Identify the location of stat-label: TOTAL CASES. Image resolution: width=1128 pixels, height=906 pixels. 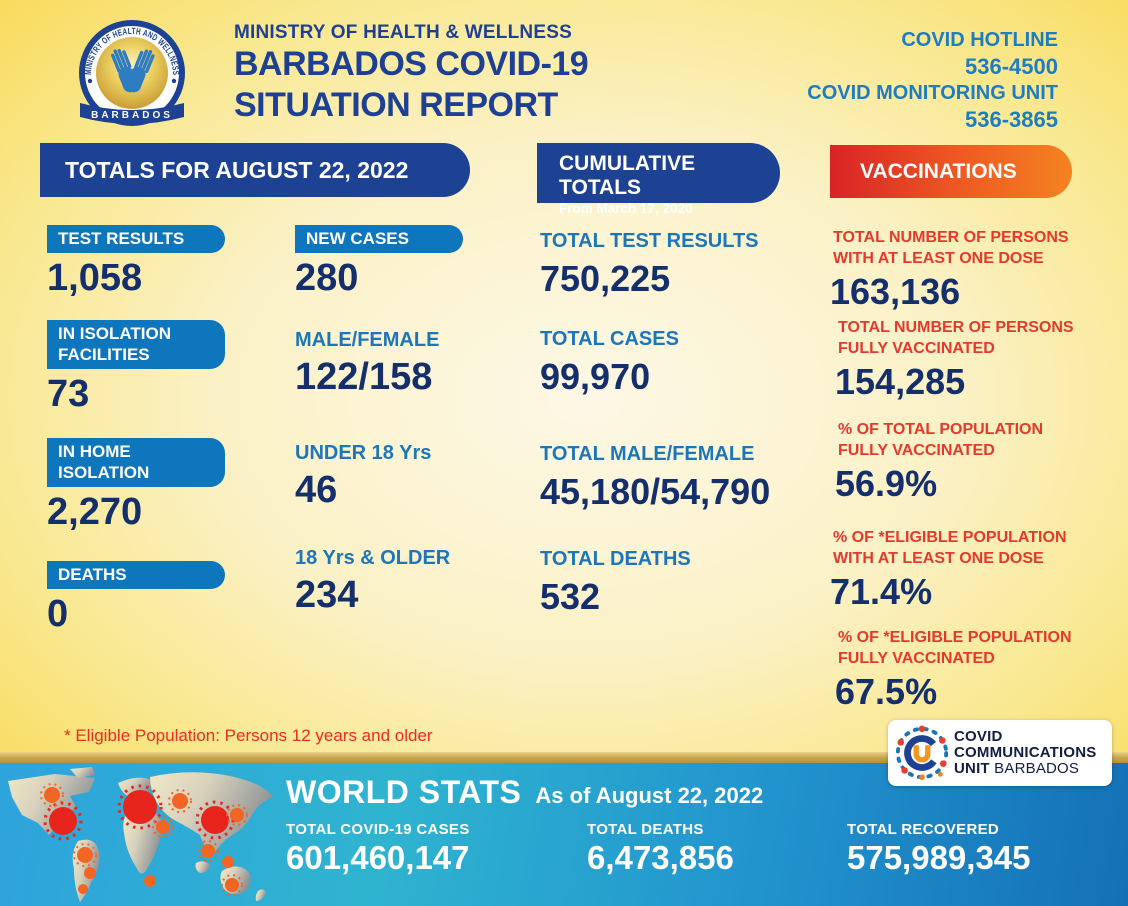
(609, 339).